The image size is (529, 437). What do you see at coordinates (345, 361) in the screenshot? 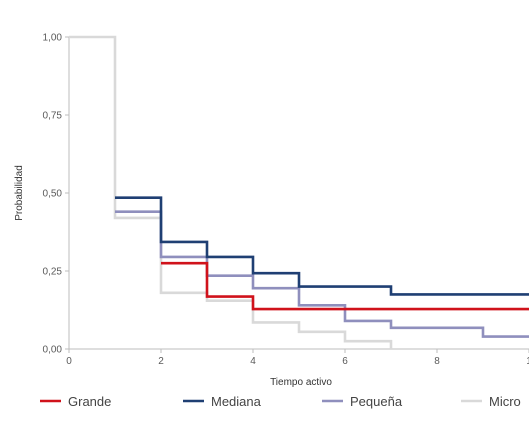
I see `x-tick-label: 6` at bounding box center [345, 361].